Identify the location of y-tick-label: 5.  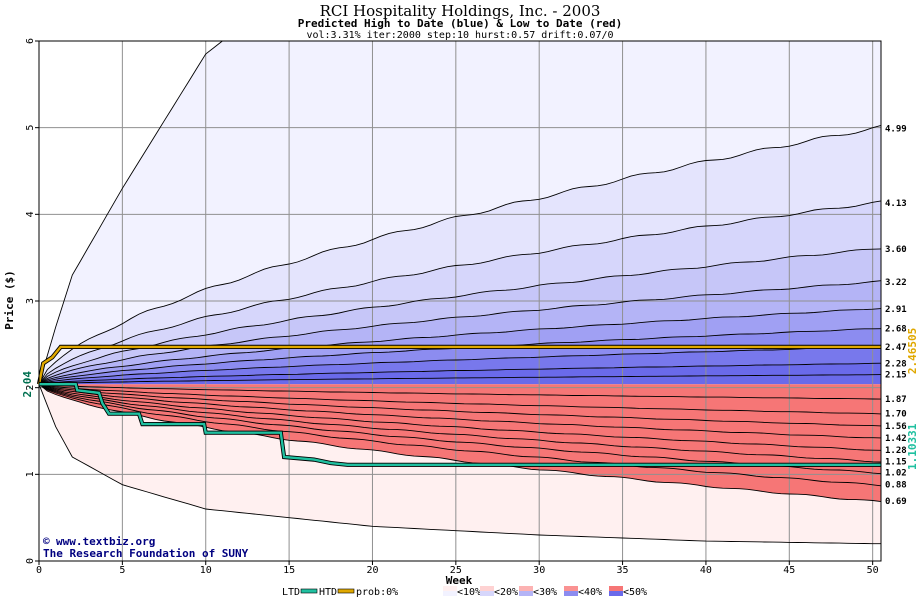
(30, 128).